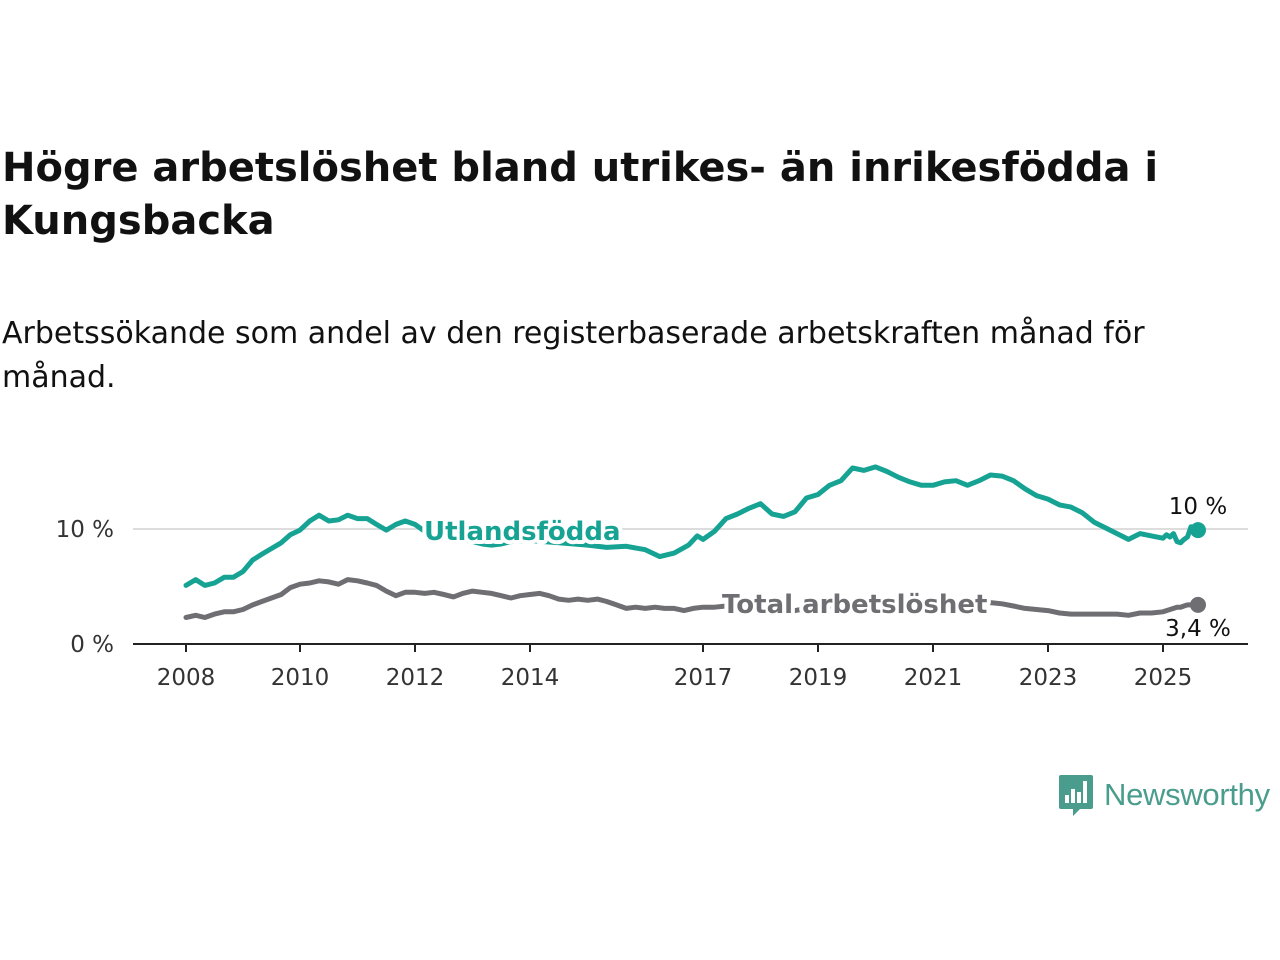 This screenshot has width=1280, height=960. I want to click on newsworthy-logo-text: Newsworthy, so click(1187, 794).